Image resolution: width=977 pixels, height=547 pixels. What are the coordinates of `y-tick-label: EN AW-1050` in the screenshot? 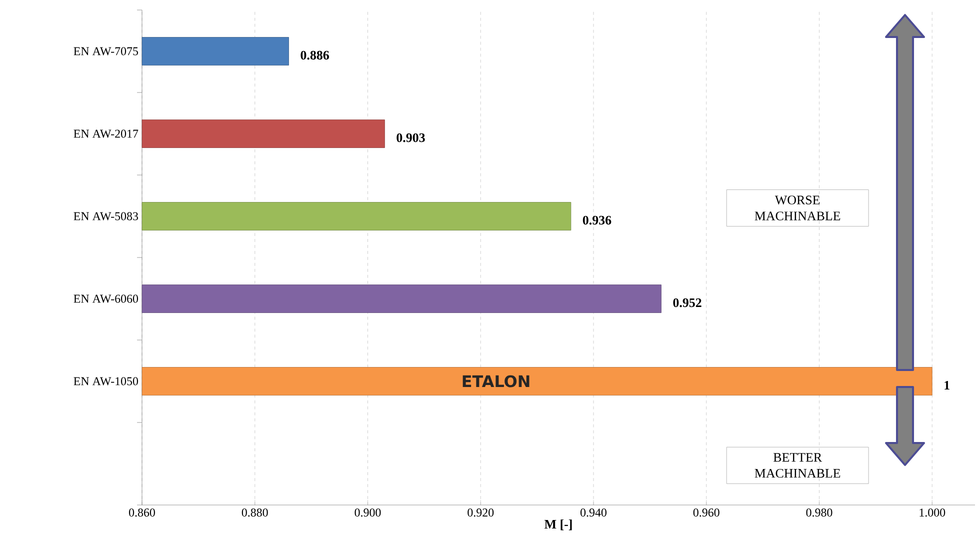 It's located at (106, 381).